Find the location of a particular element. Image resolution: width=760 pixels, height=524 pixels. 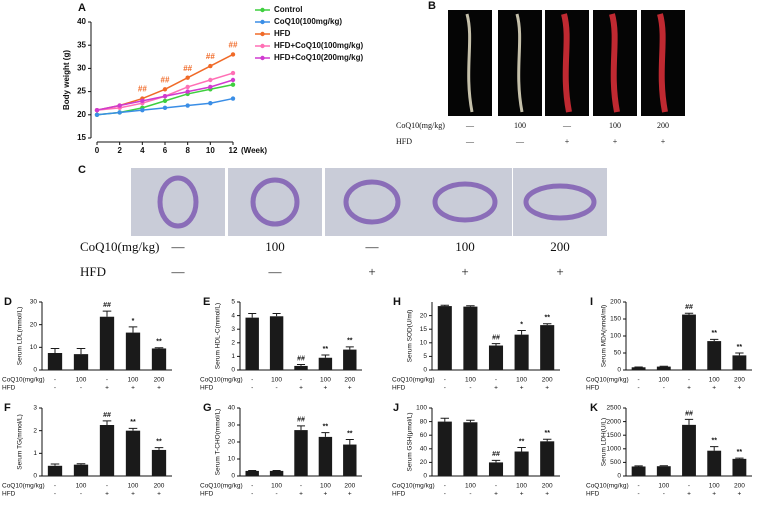

y-tick-label: 15 is located at coordinates (424, 329).